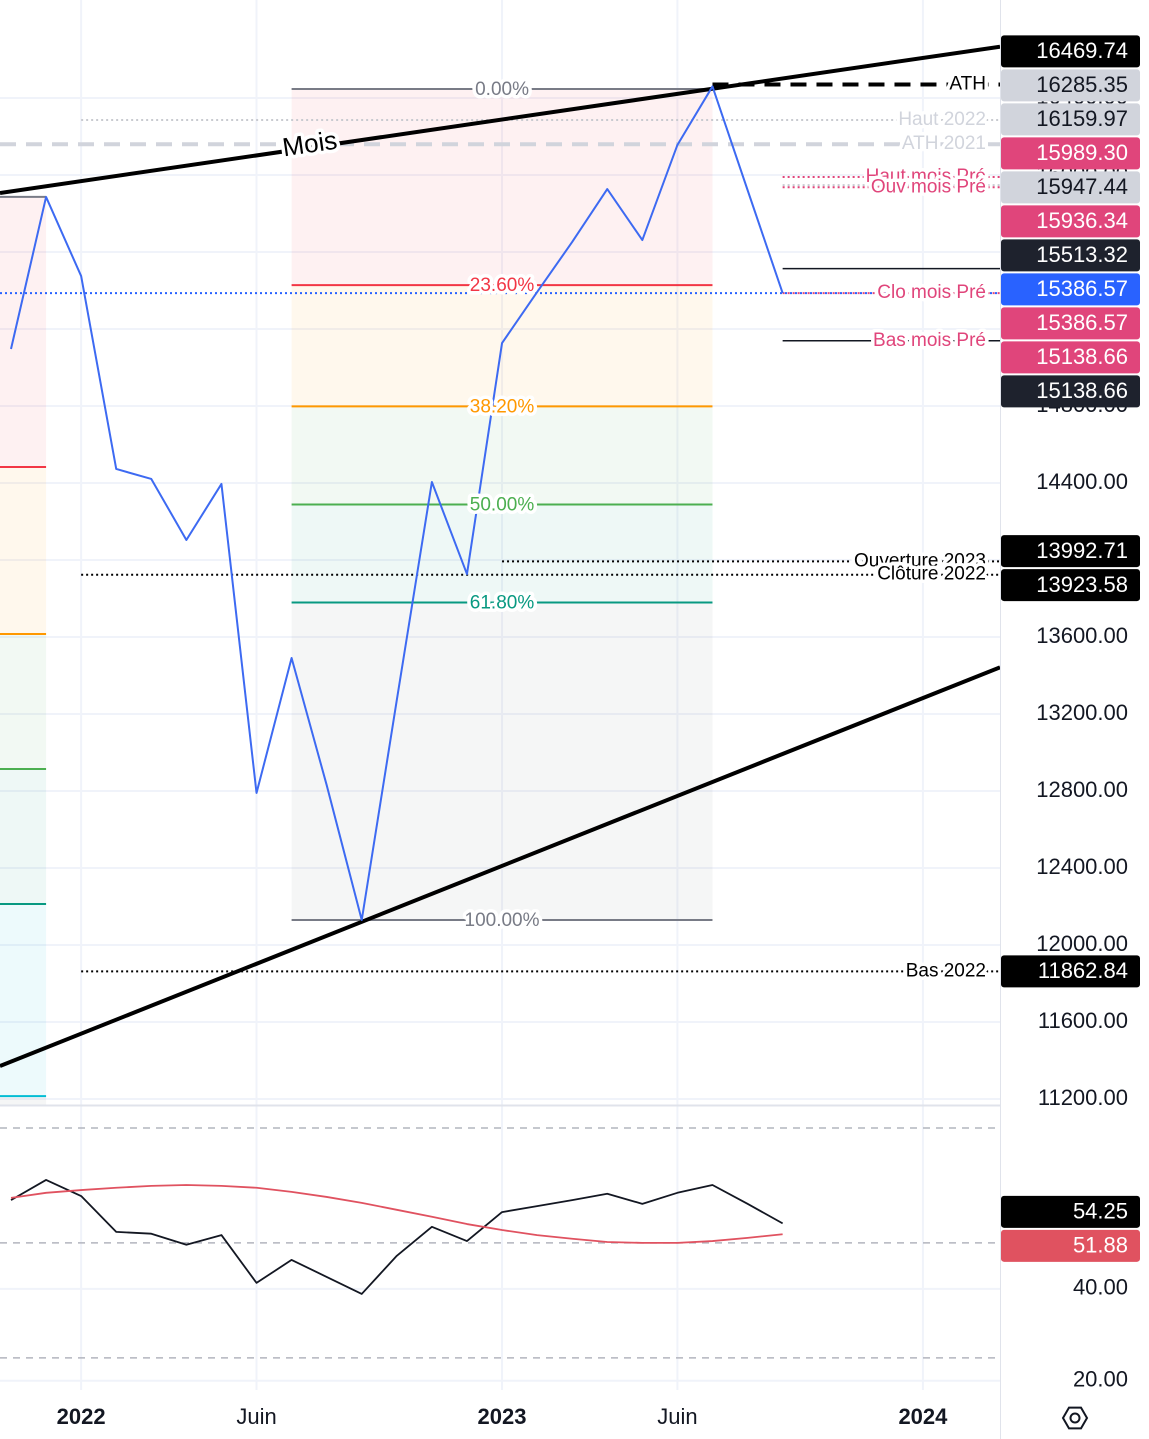  What do you see at coordinates (1100, 1211) in the screenshot?
I see `price-badge-label: 54.25` at bounding box center [1100, 1211].